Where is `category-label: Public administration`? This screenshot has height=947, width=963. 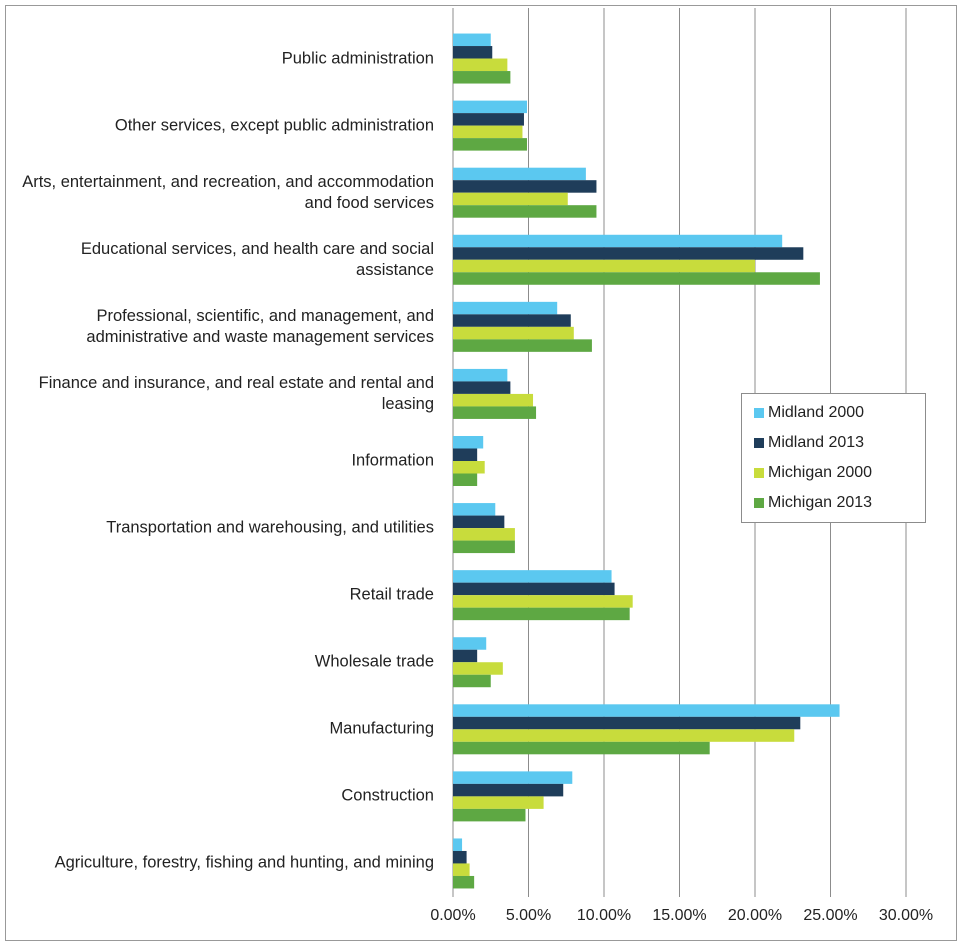
category-label: Public administration is located at coordinates (357, 58).